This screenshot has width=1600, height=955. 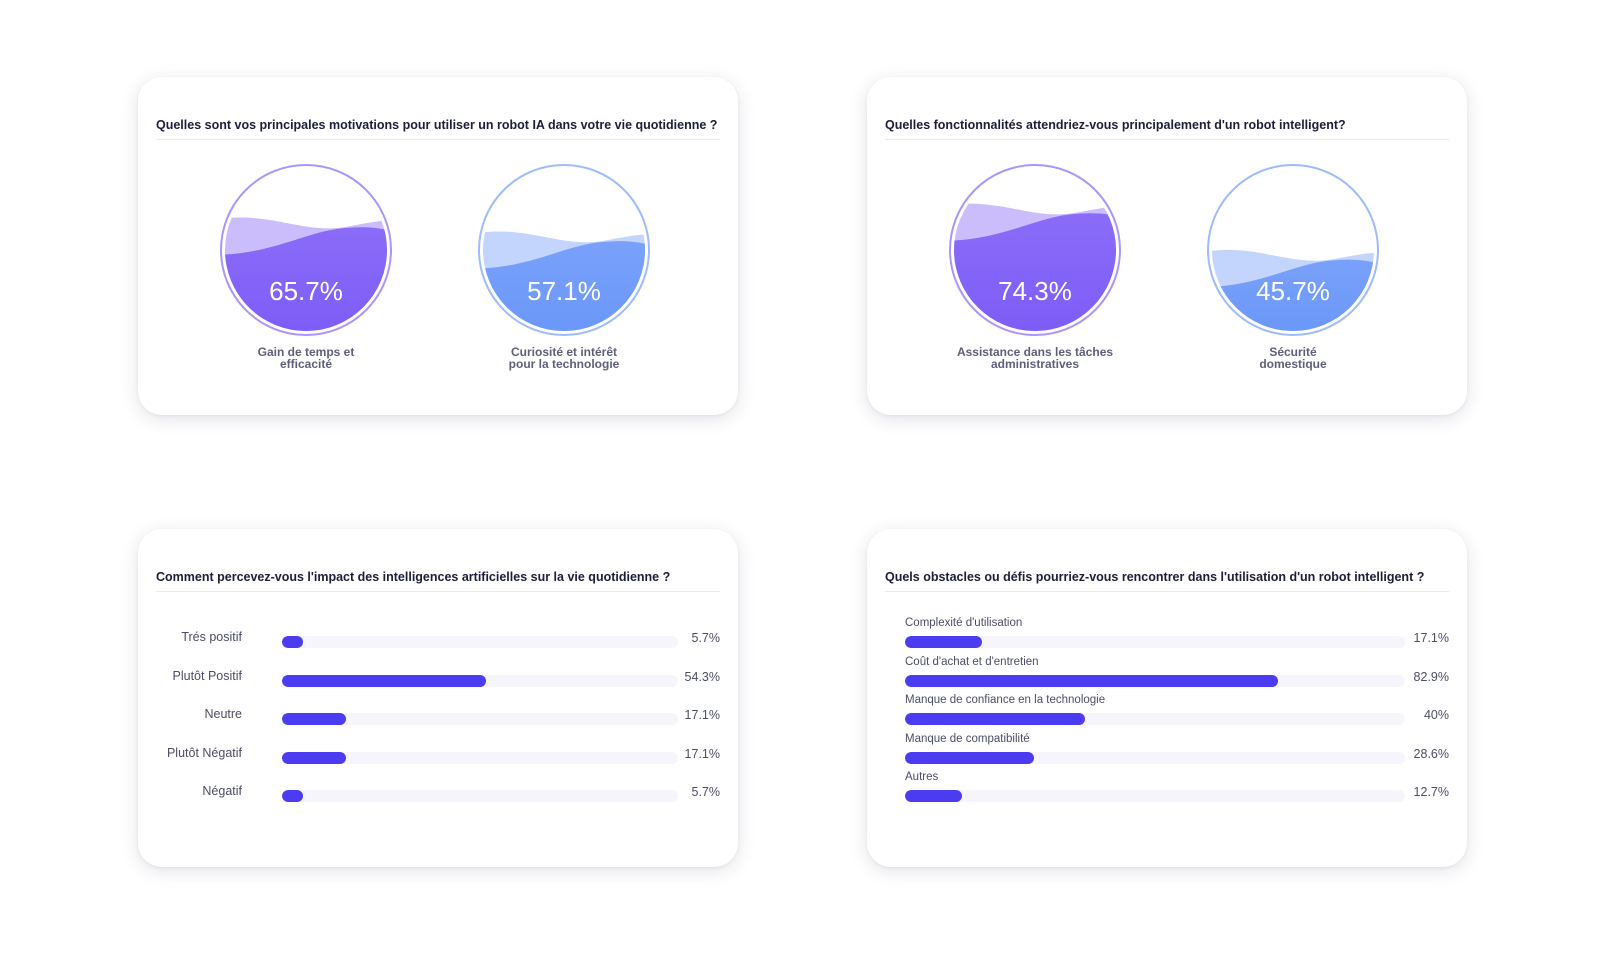 I want to click on gauge-svg: 57.1%, so click(x=564, y=250).